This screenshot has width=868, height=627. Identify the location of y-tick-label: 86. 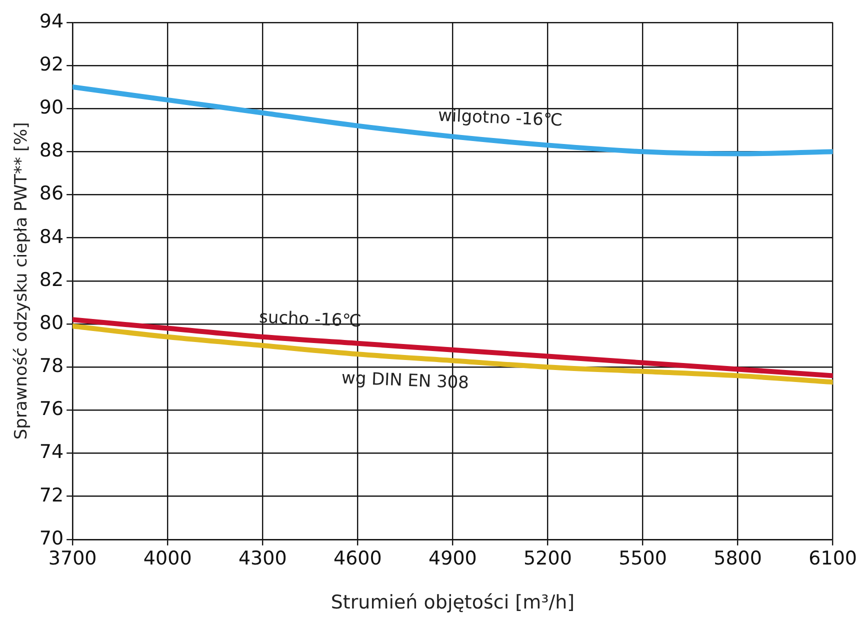
(51, 193).